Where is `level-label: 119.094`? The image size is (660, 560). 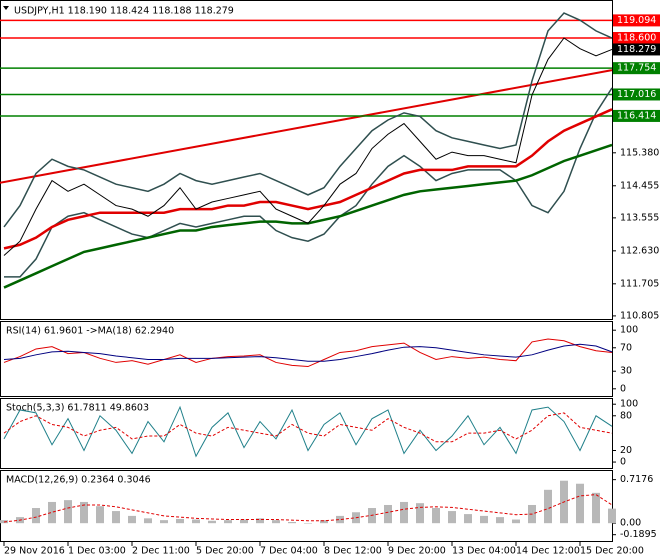
level-label: 119.094 is located at coordinates (636, 20).